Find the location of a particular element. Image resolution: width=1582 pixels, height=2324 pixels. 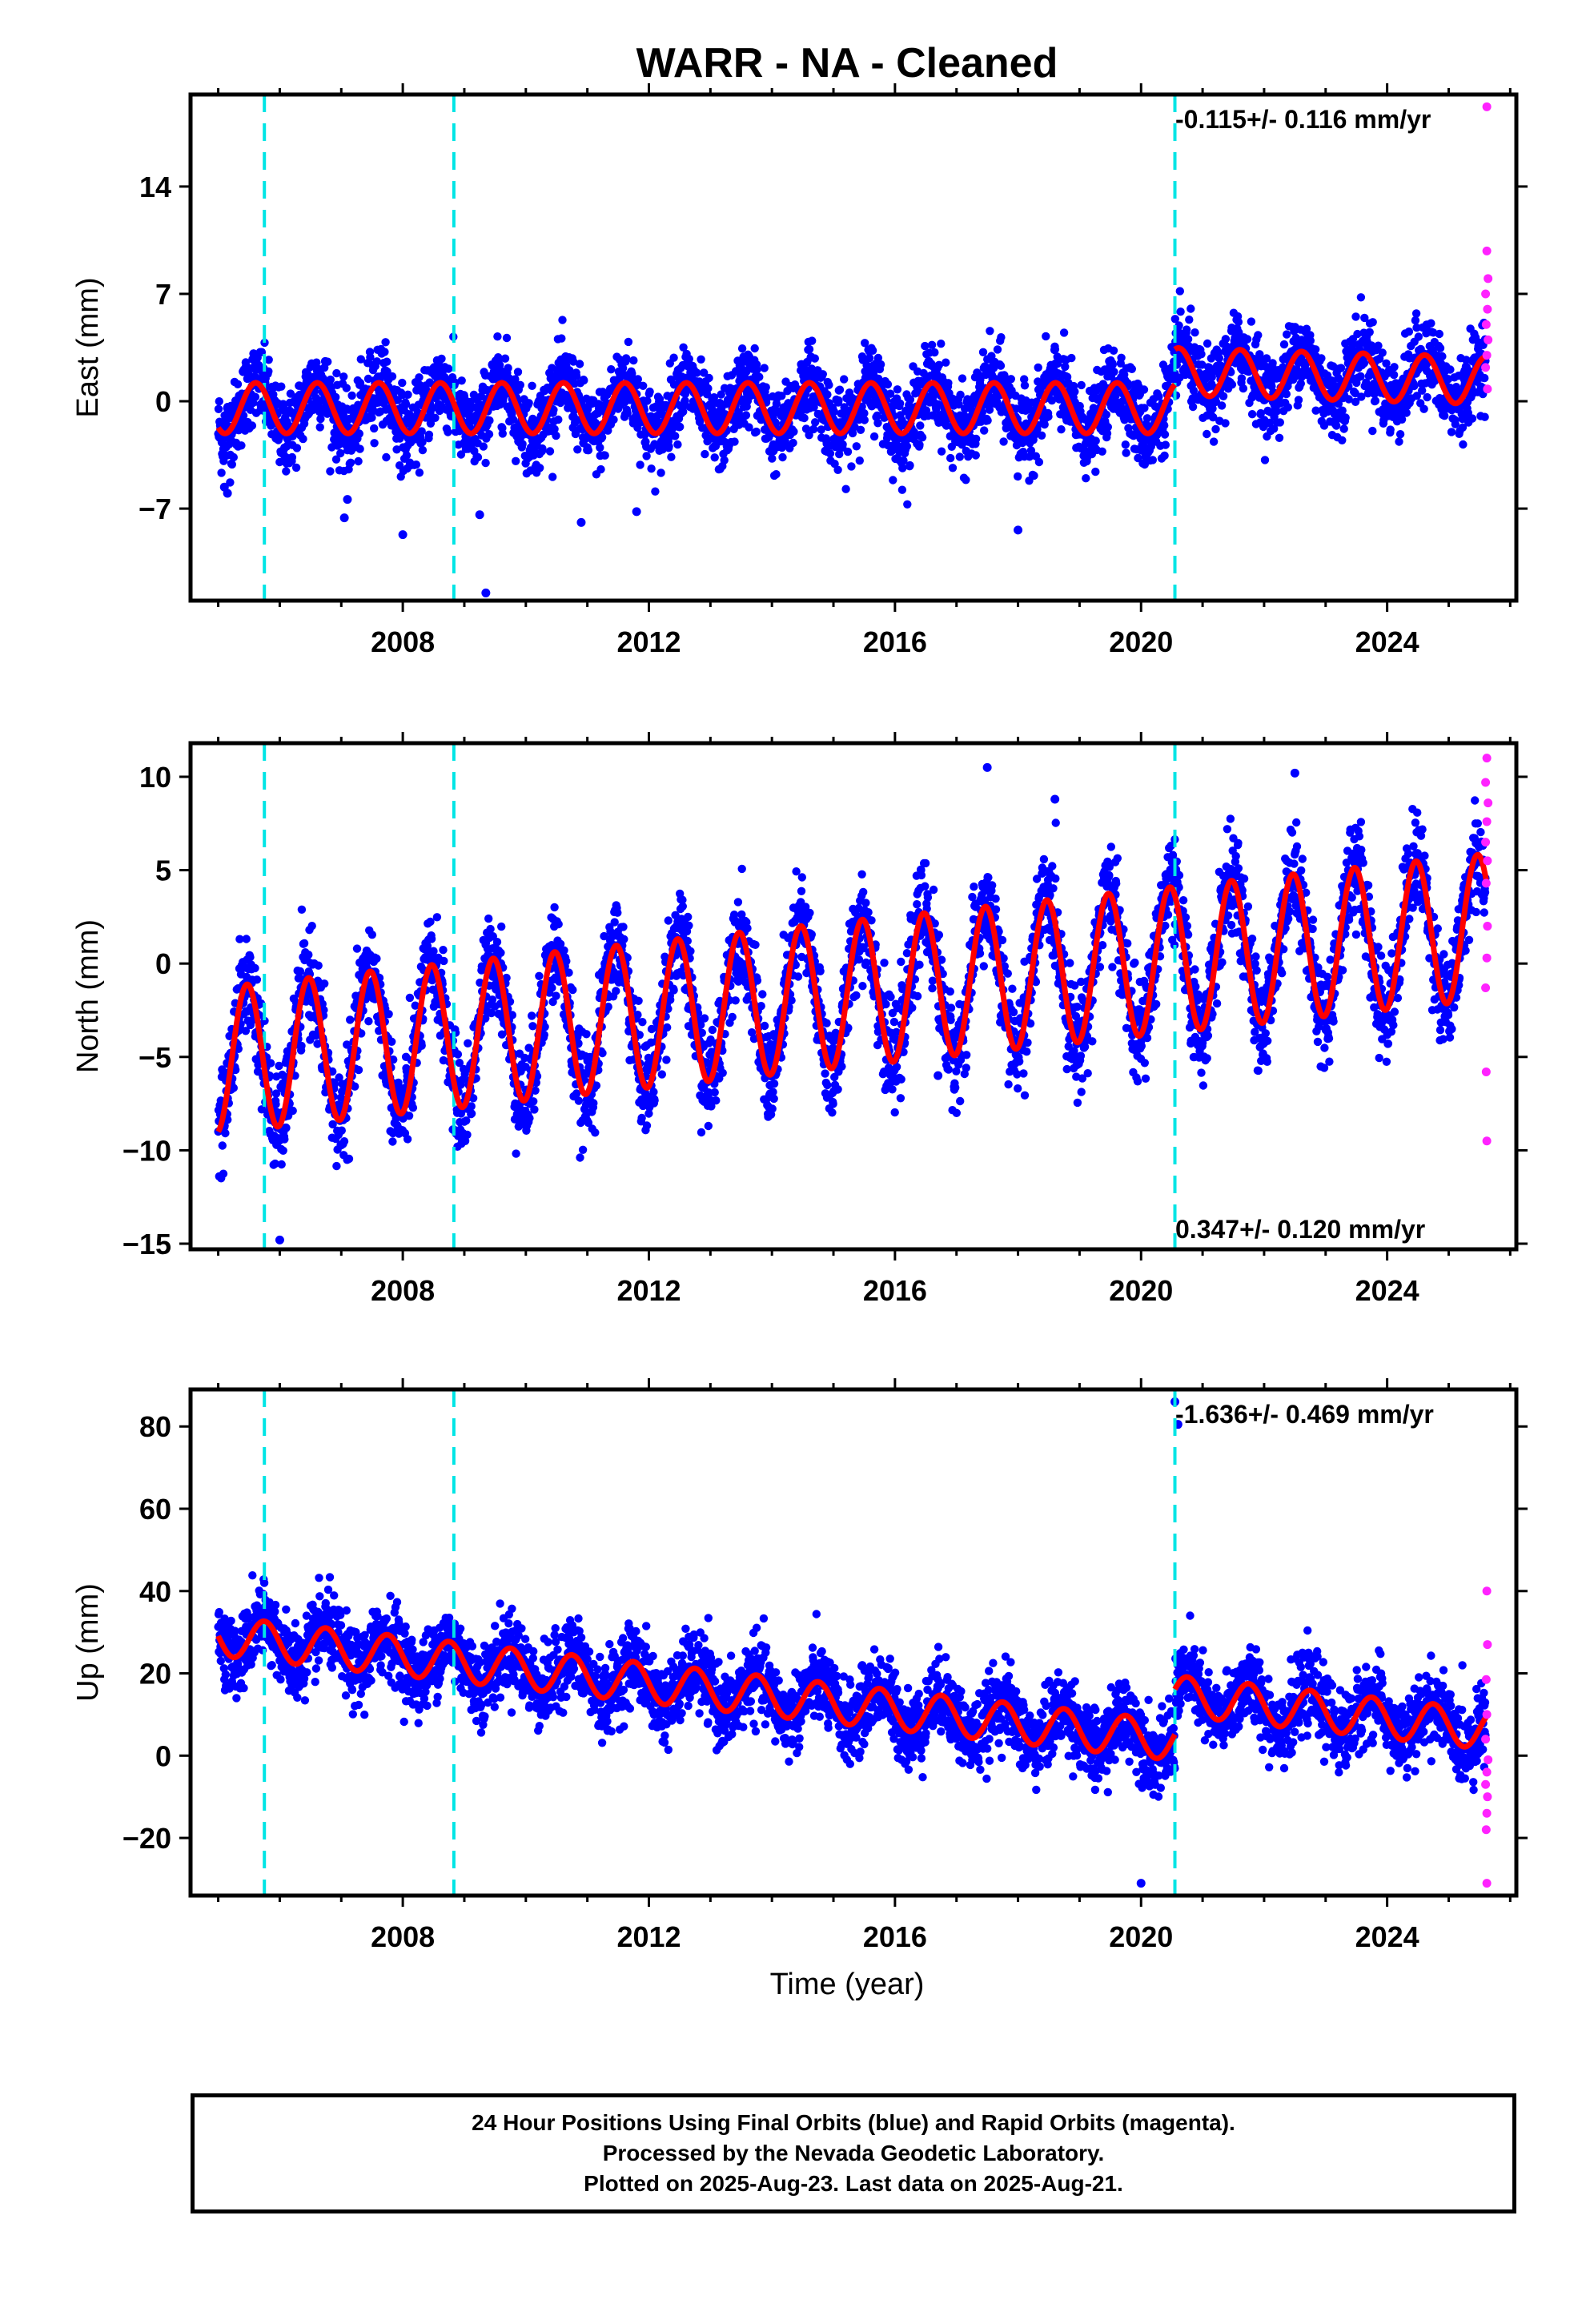

figure-title: WARR - NA - Cleaned is located at coordinates (847, 63).